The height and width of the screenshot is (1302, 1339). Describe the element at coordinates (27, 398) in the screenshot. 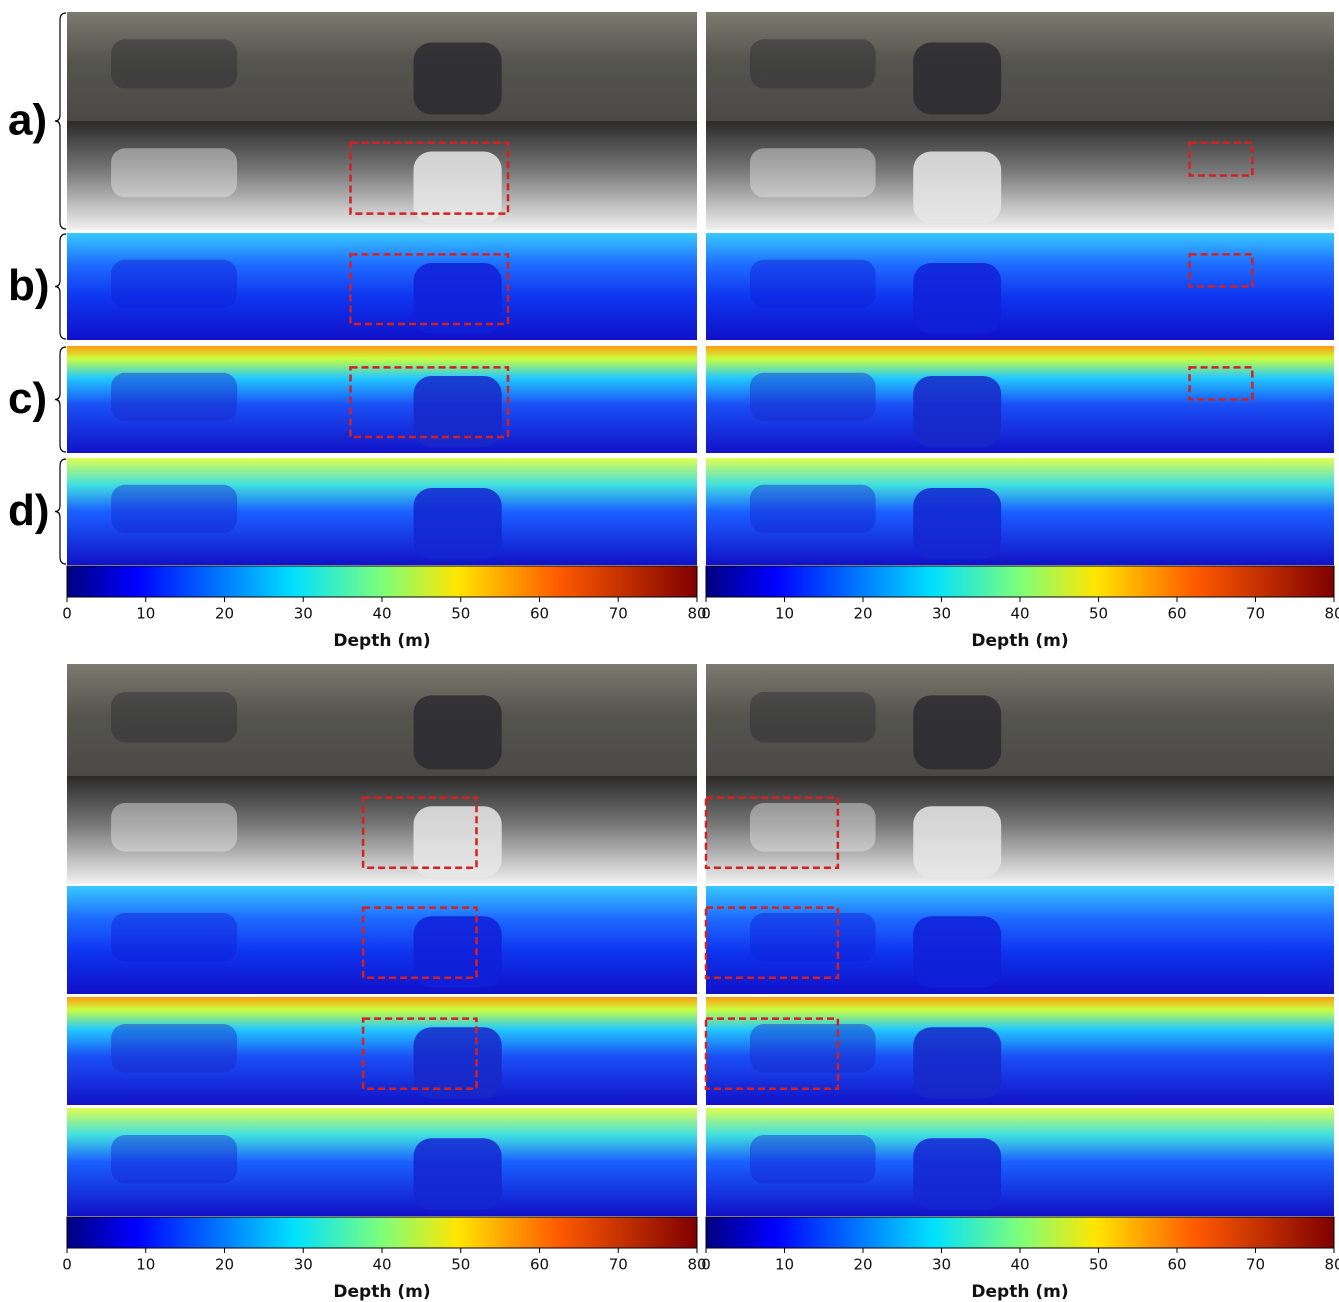

I see `row-label: c)` at that location.